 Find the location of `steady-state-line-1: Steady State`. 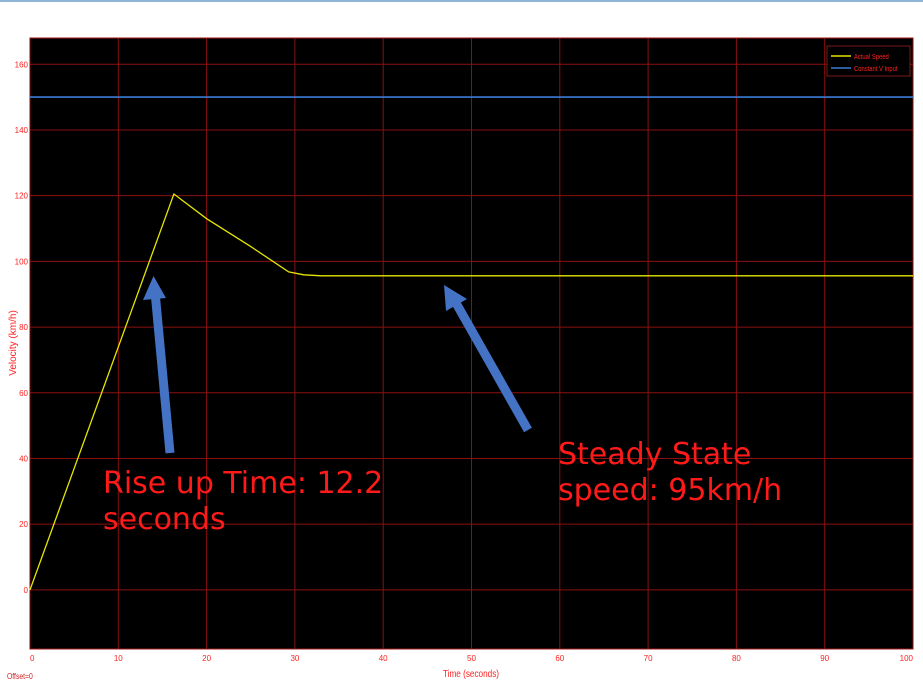

steady-state-line-1: Steady State is located at coordinates (655, 454).